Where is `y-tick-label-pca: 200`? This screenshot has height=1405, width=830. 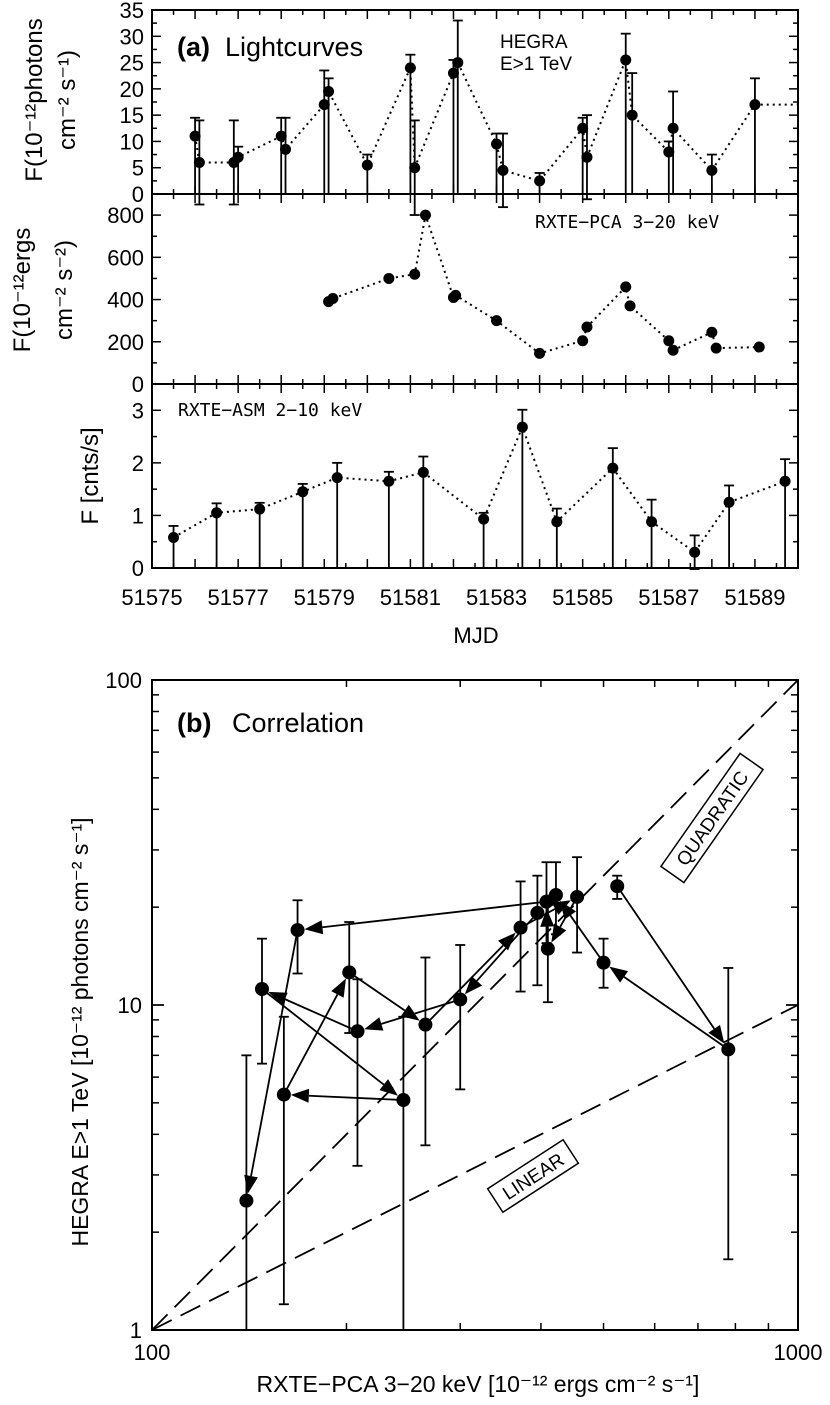 y-tick-label-pca: 200 is located at coordinates (125, 342).